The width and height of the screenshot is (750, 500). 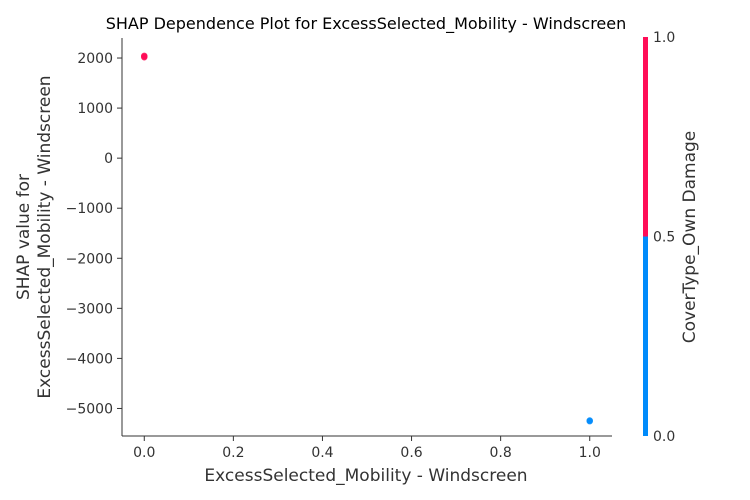 I want to click on y-tick-label: −2000, so click(x=89, y=259).